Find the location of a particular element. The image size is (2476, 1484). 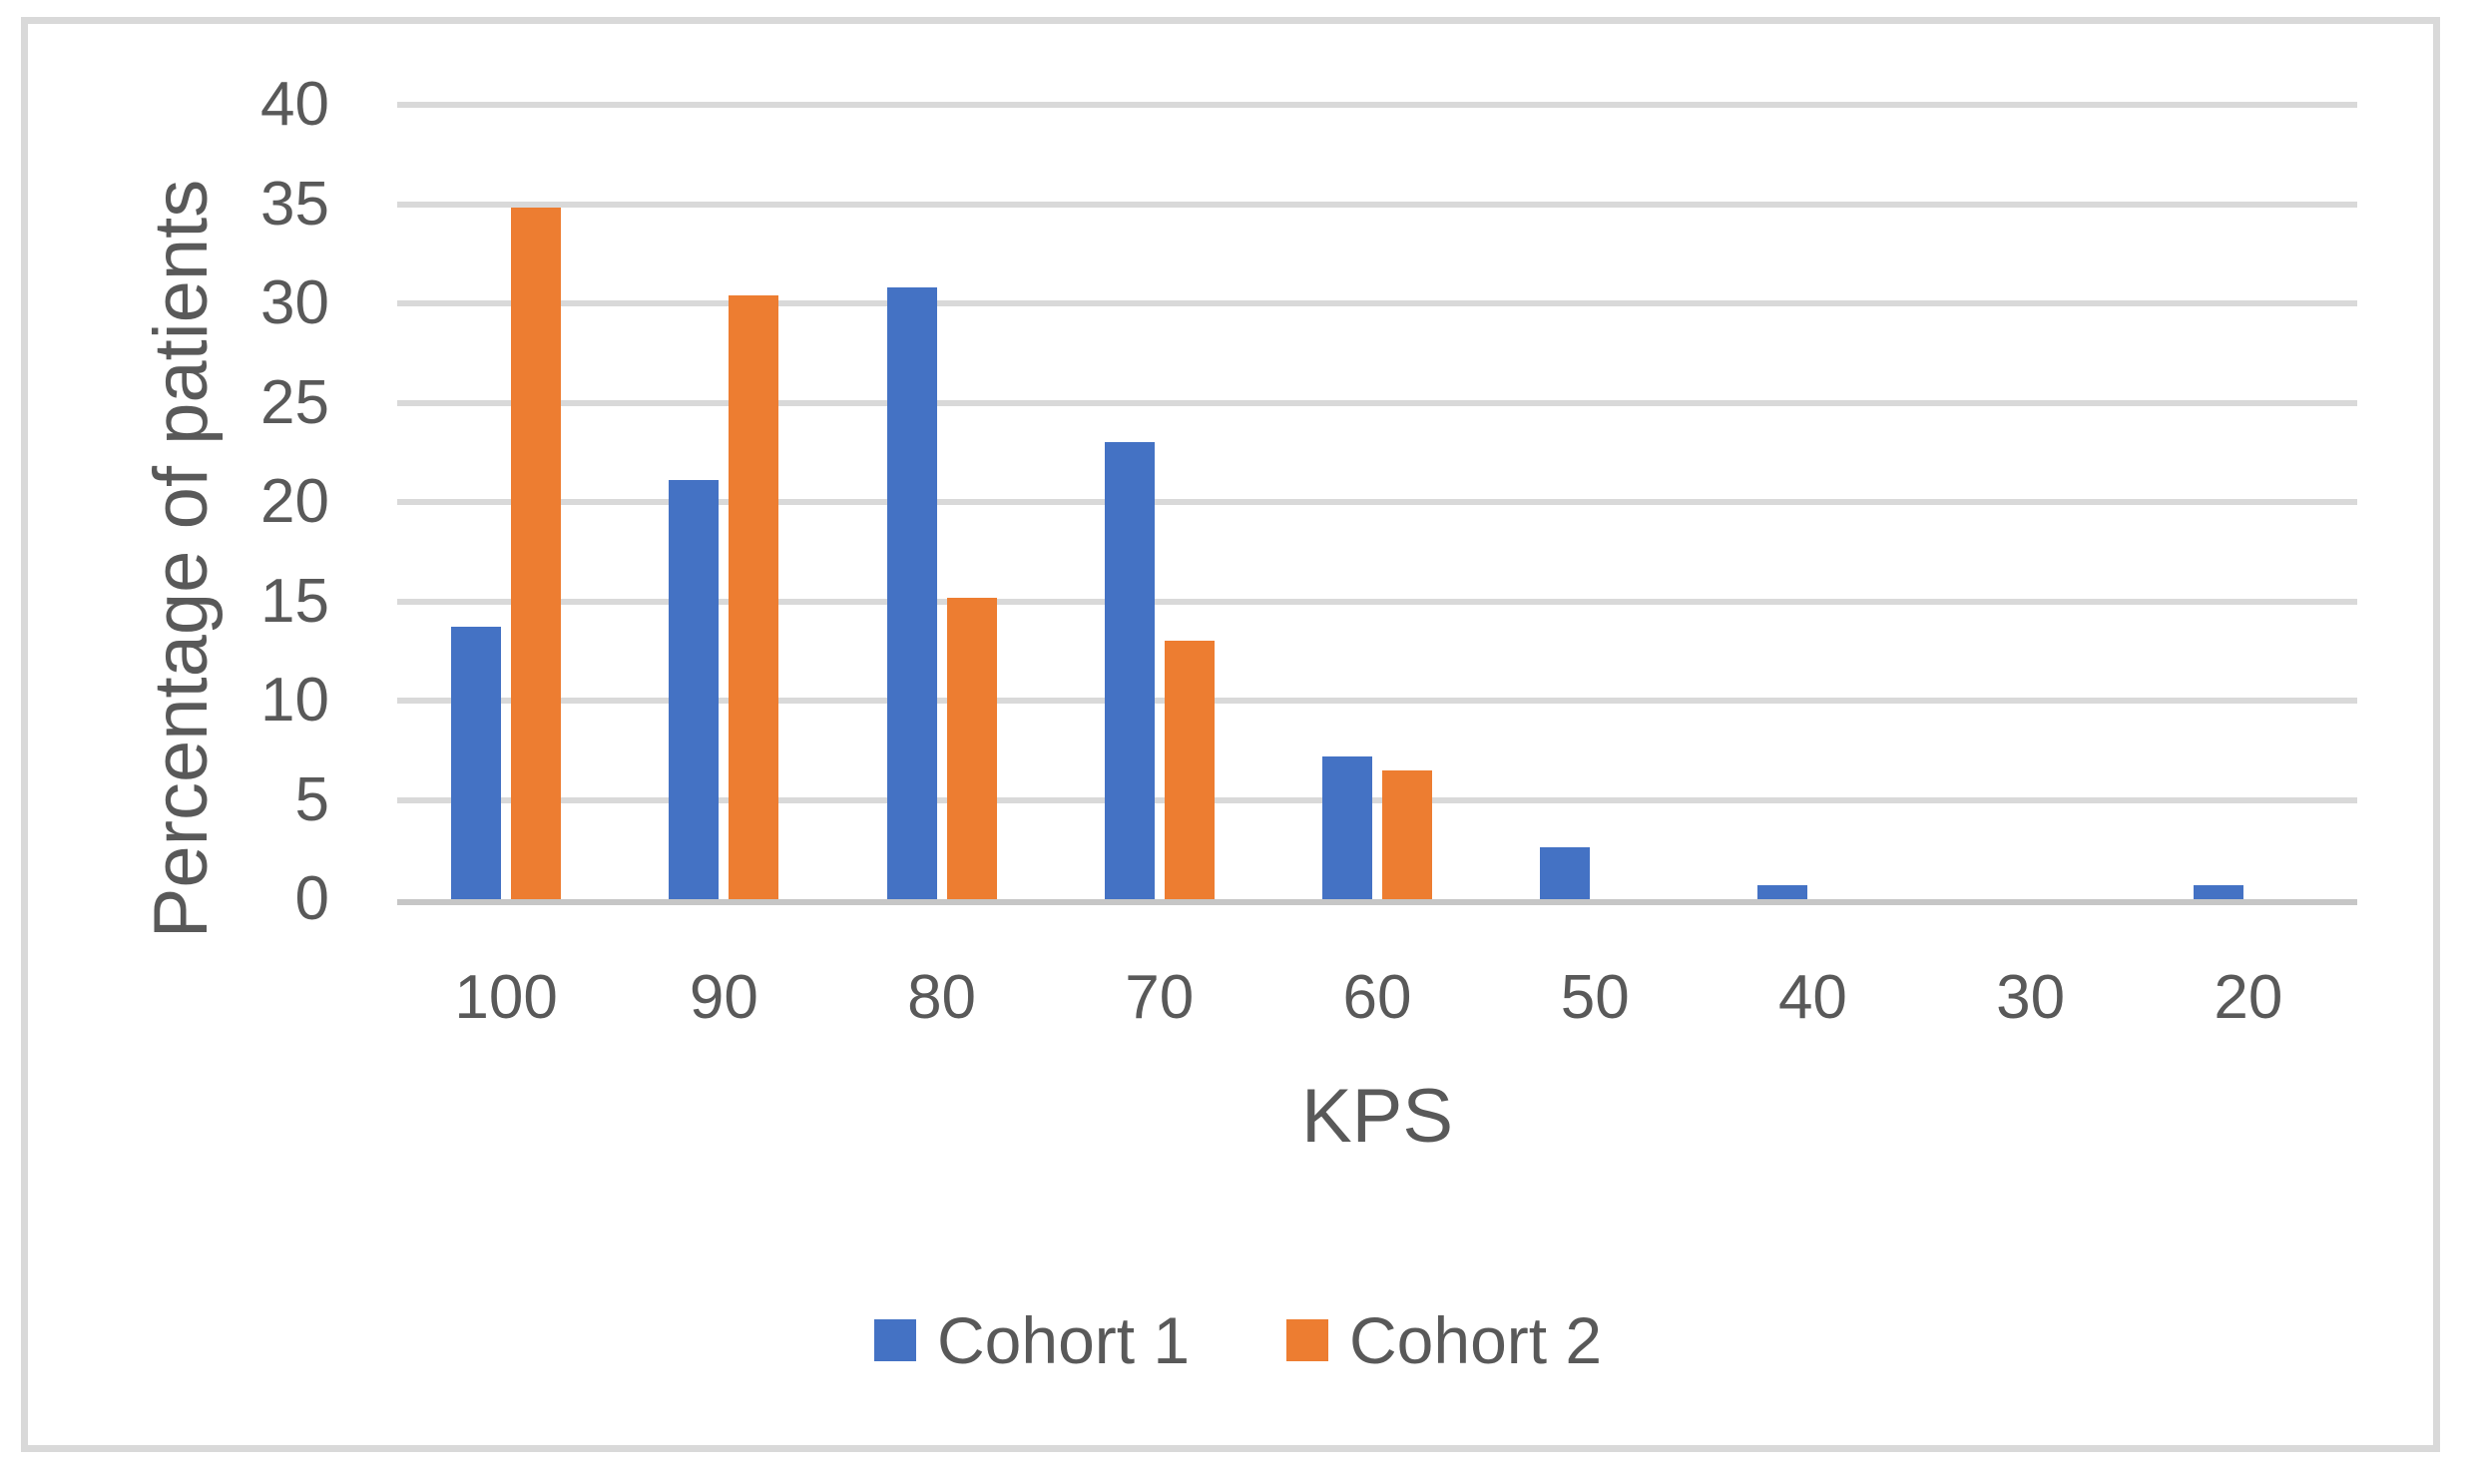

y-tick-label-15: 15 is located at coordinates (294, 601).